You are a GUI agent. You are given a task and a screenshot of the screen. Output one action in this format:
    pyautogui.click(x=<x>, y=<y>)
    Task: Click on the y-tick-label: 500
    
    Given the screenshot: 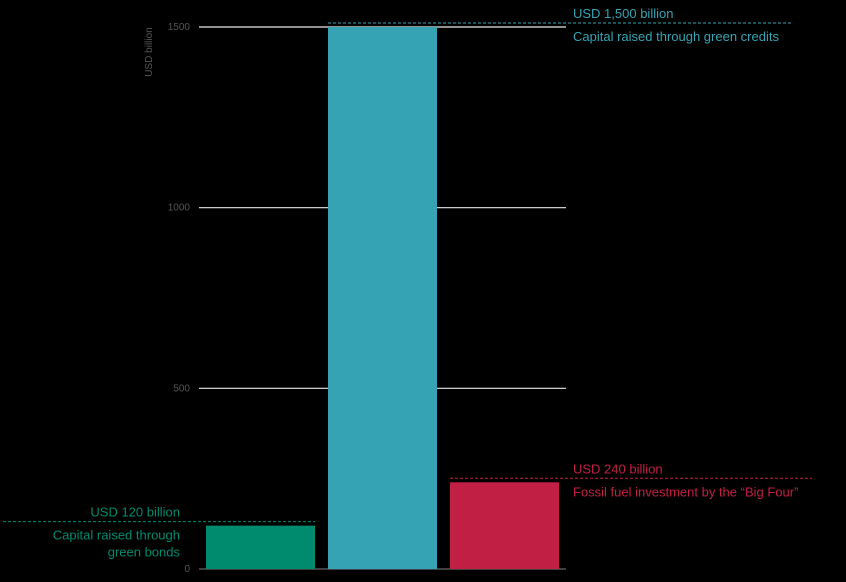 What is the action you would take?
    pyautogui.click(x=181, y=388)
    